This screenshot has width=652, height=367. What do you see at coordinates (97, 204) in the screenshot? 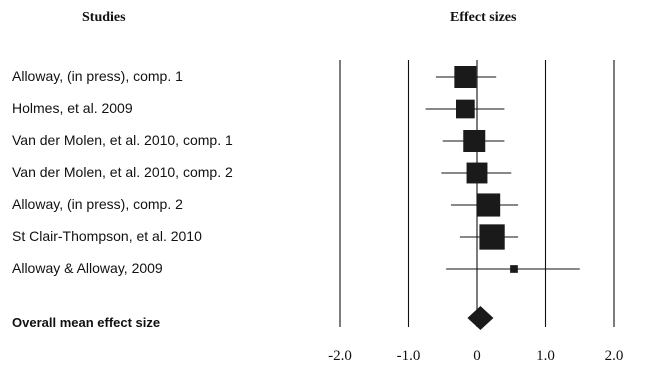
I see `study-label: Alloway, (in press), comp. 2` at bounding box center [97, 204].